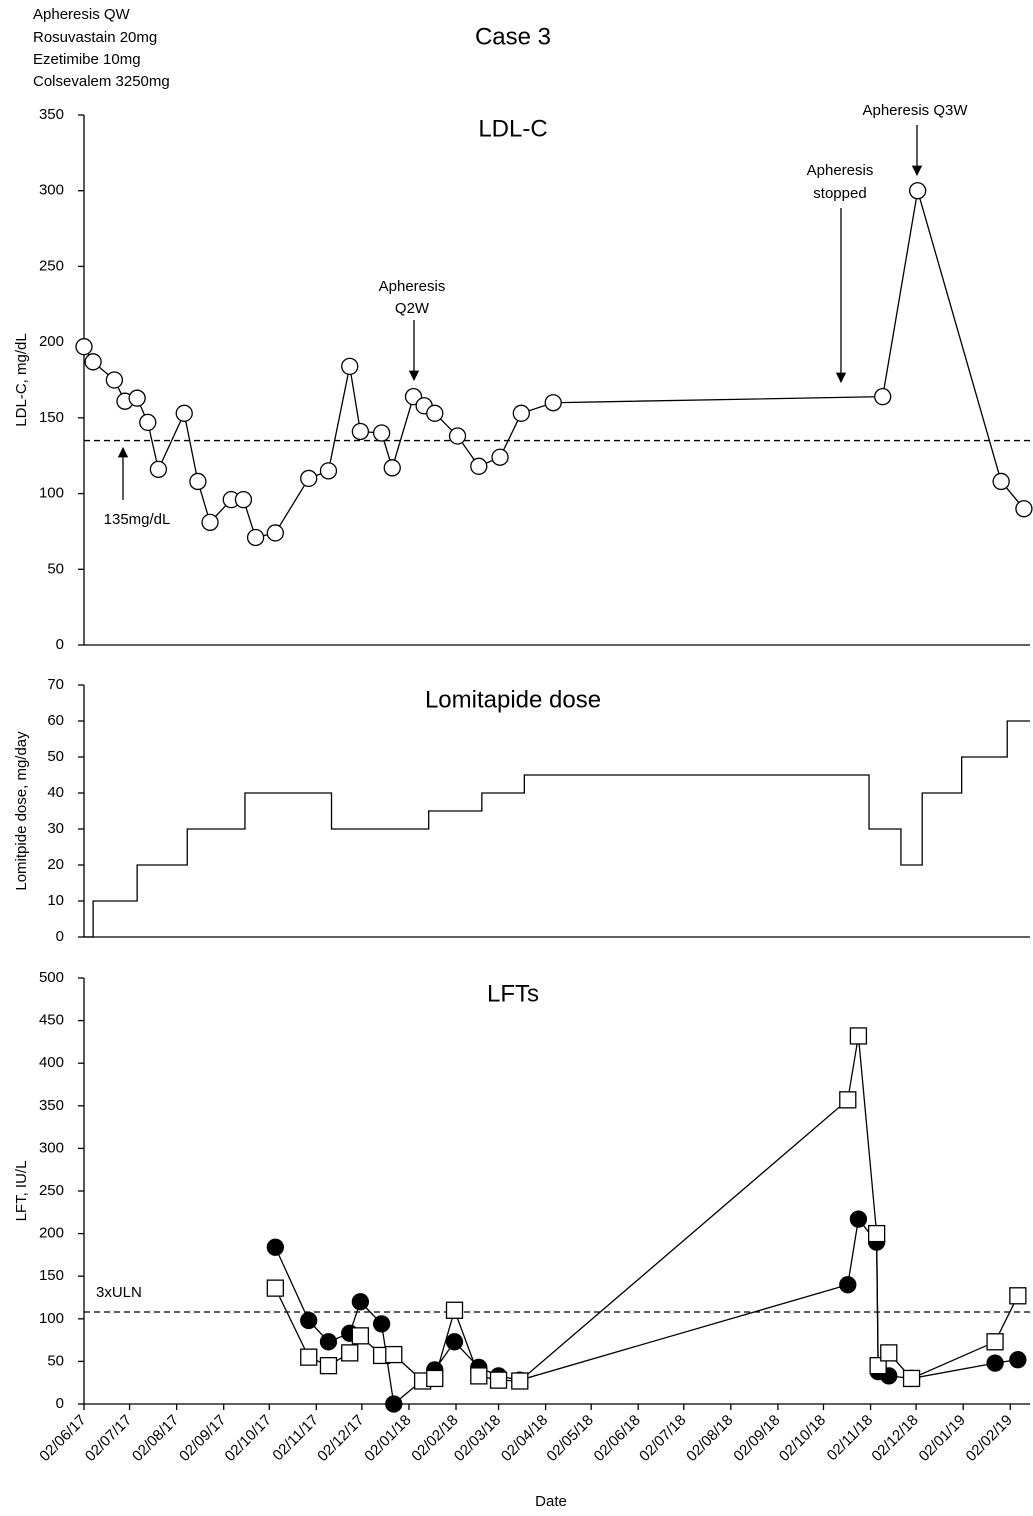  What do you see at coordinates (756, 1438) in the screenshot?
I see `x-tick-label: 02/09/18` at bounding box center [756, 1438].